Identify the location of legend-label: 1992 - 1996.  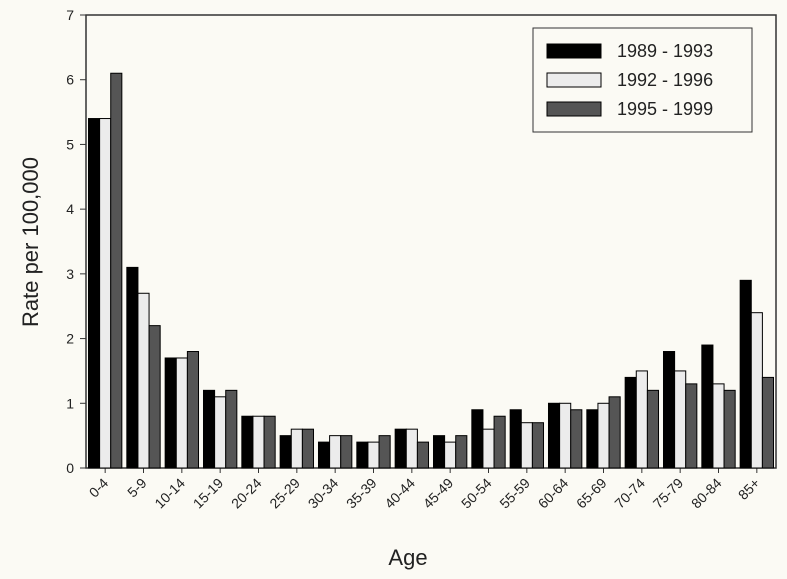
(665, 80).